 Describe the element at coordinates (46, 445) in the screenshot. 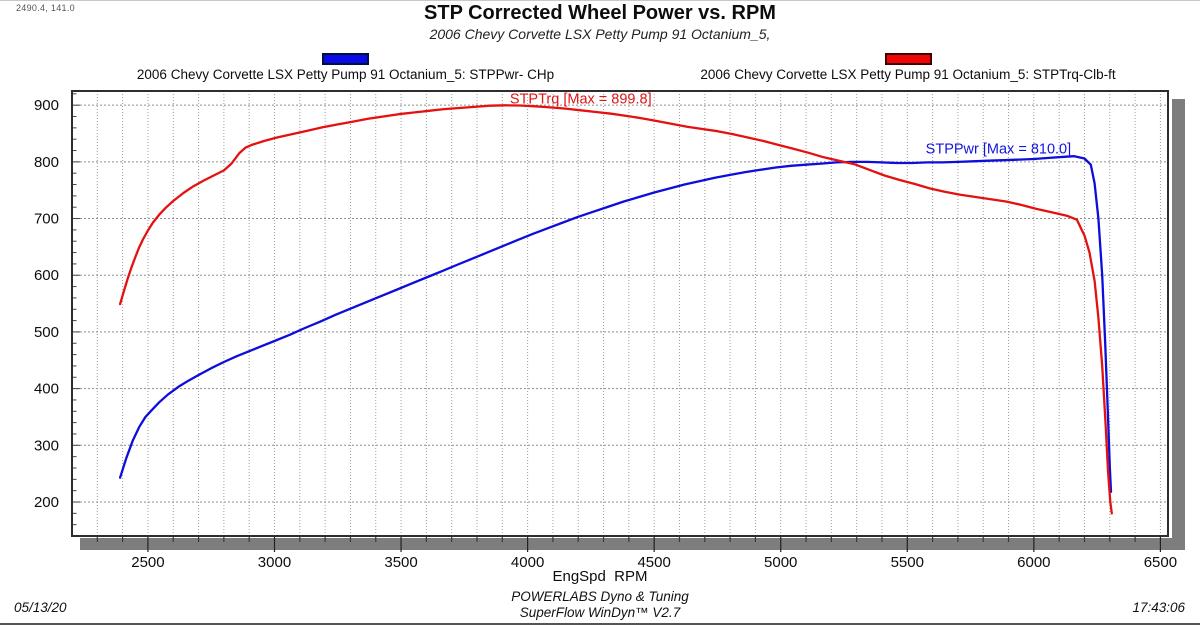

I see `svg-text: 300` at that location.